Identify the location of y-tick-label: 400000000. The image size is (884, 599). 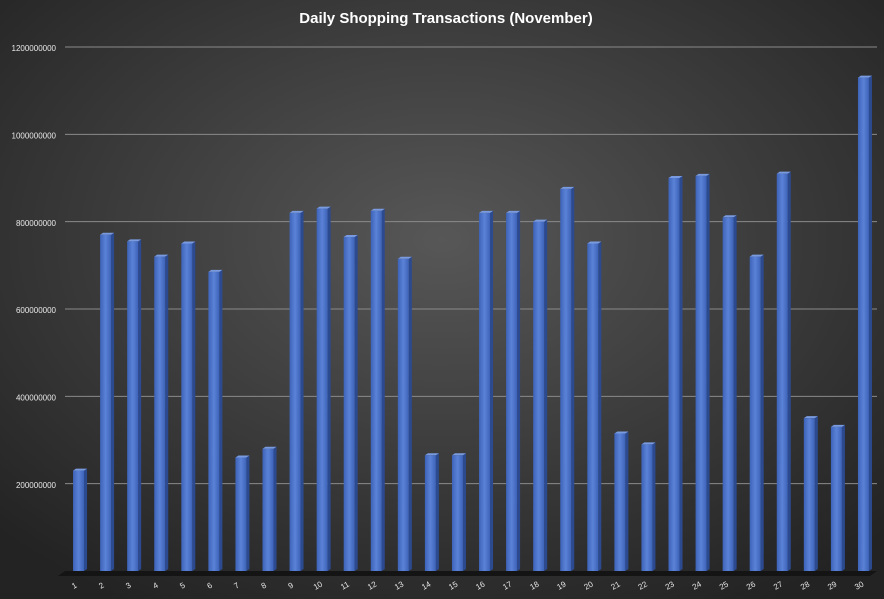
(36, 397).